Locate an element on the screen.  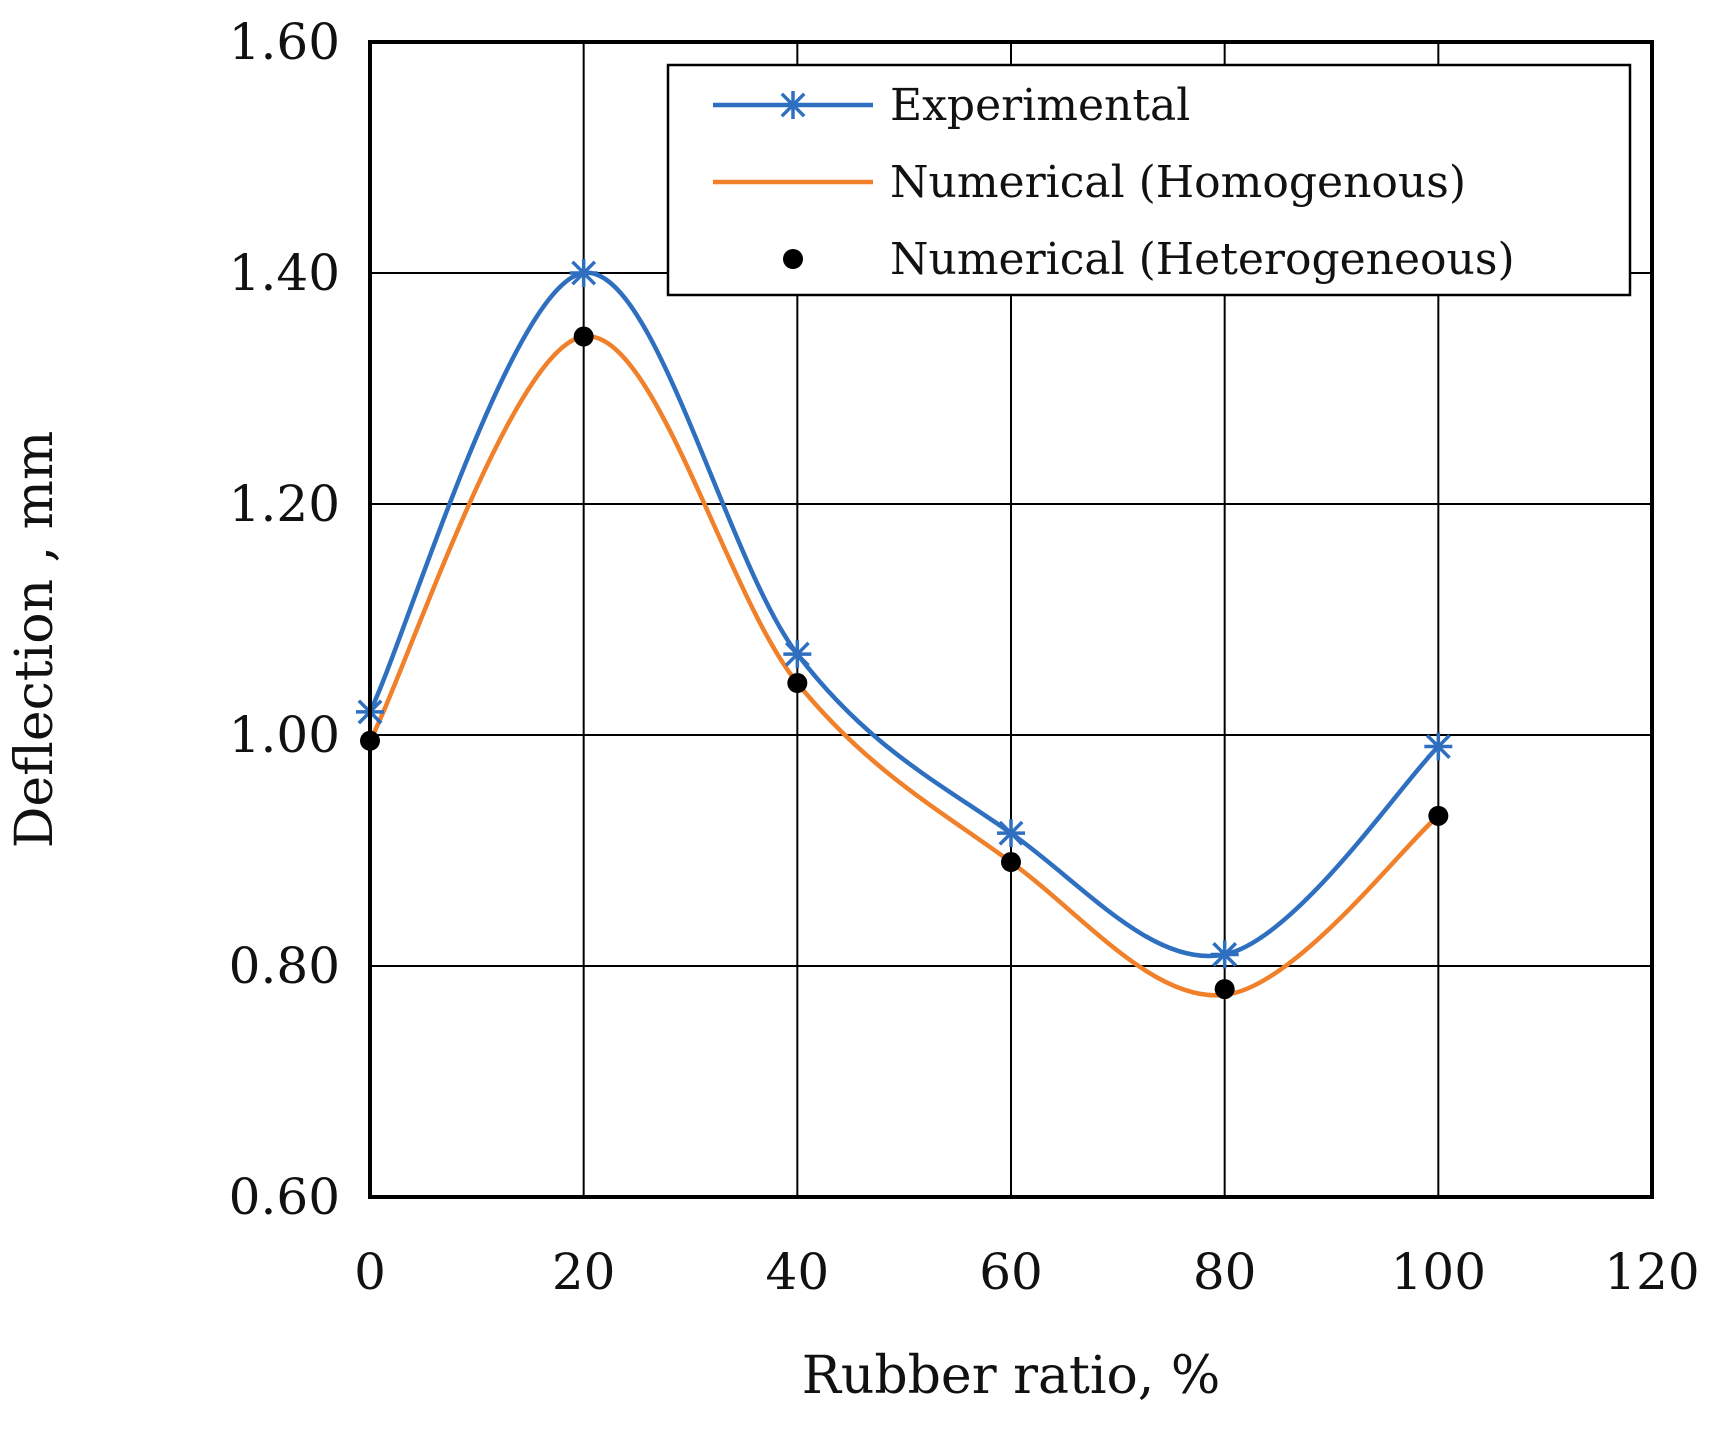
y-tick-label: 1.60 is located at coordinates (284, 42).